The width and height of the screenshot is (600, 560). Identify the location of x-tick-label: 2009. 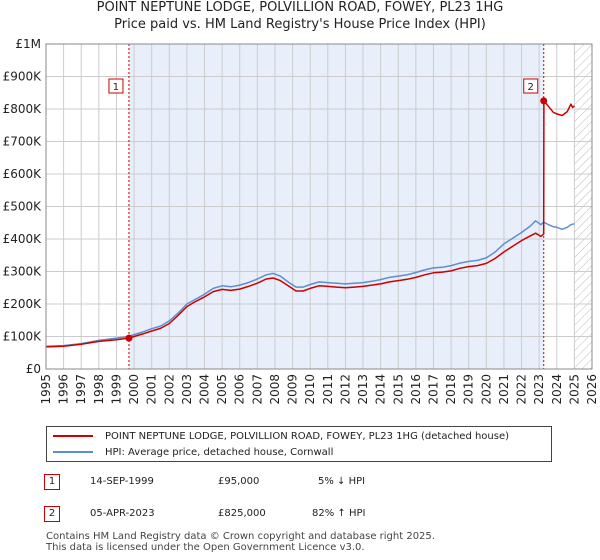
(293, 389).